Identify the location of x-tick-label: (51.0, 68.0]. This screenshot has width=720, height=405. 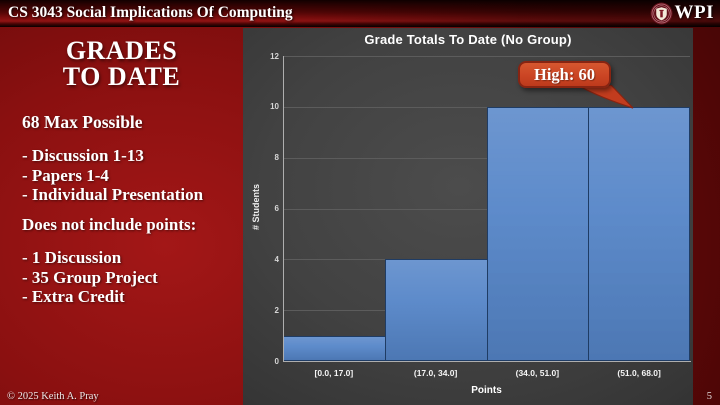
(639, 373).